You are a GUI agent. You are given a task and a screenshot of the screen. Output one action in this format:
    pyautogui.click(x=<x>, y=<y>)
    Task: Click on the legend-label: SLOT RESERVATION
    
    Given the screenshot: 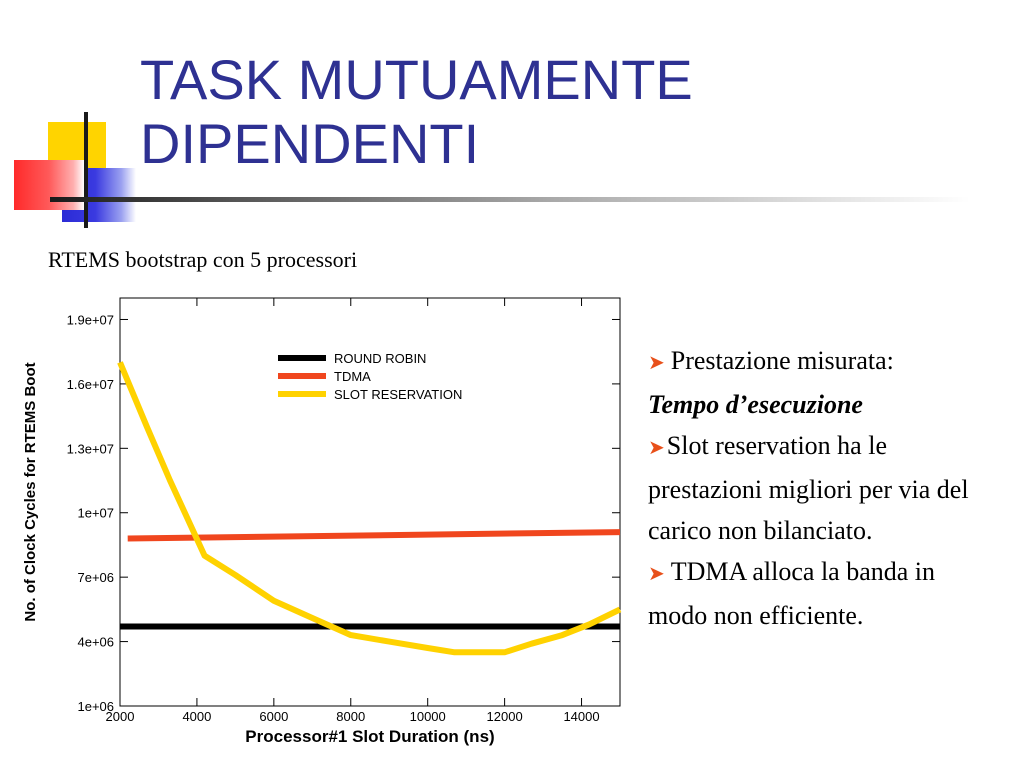 What is the action you would take?
    pyautogui.click(x=398, y=394)
    